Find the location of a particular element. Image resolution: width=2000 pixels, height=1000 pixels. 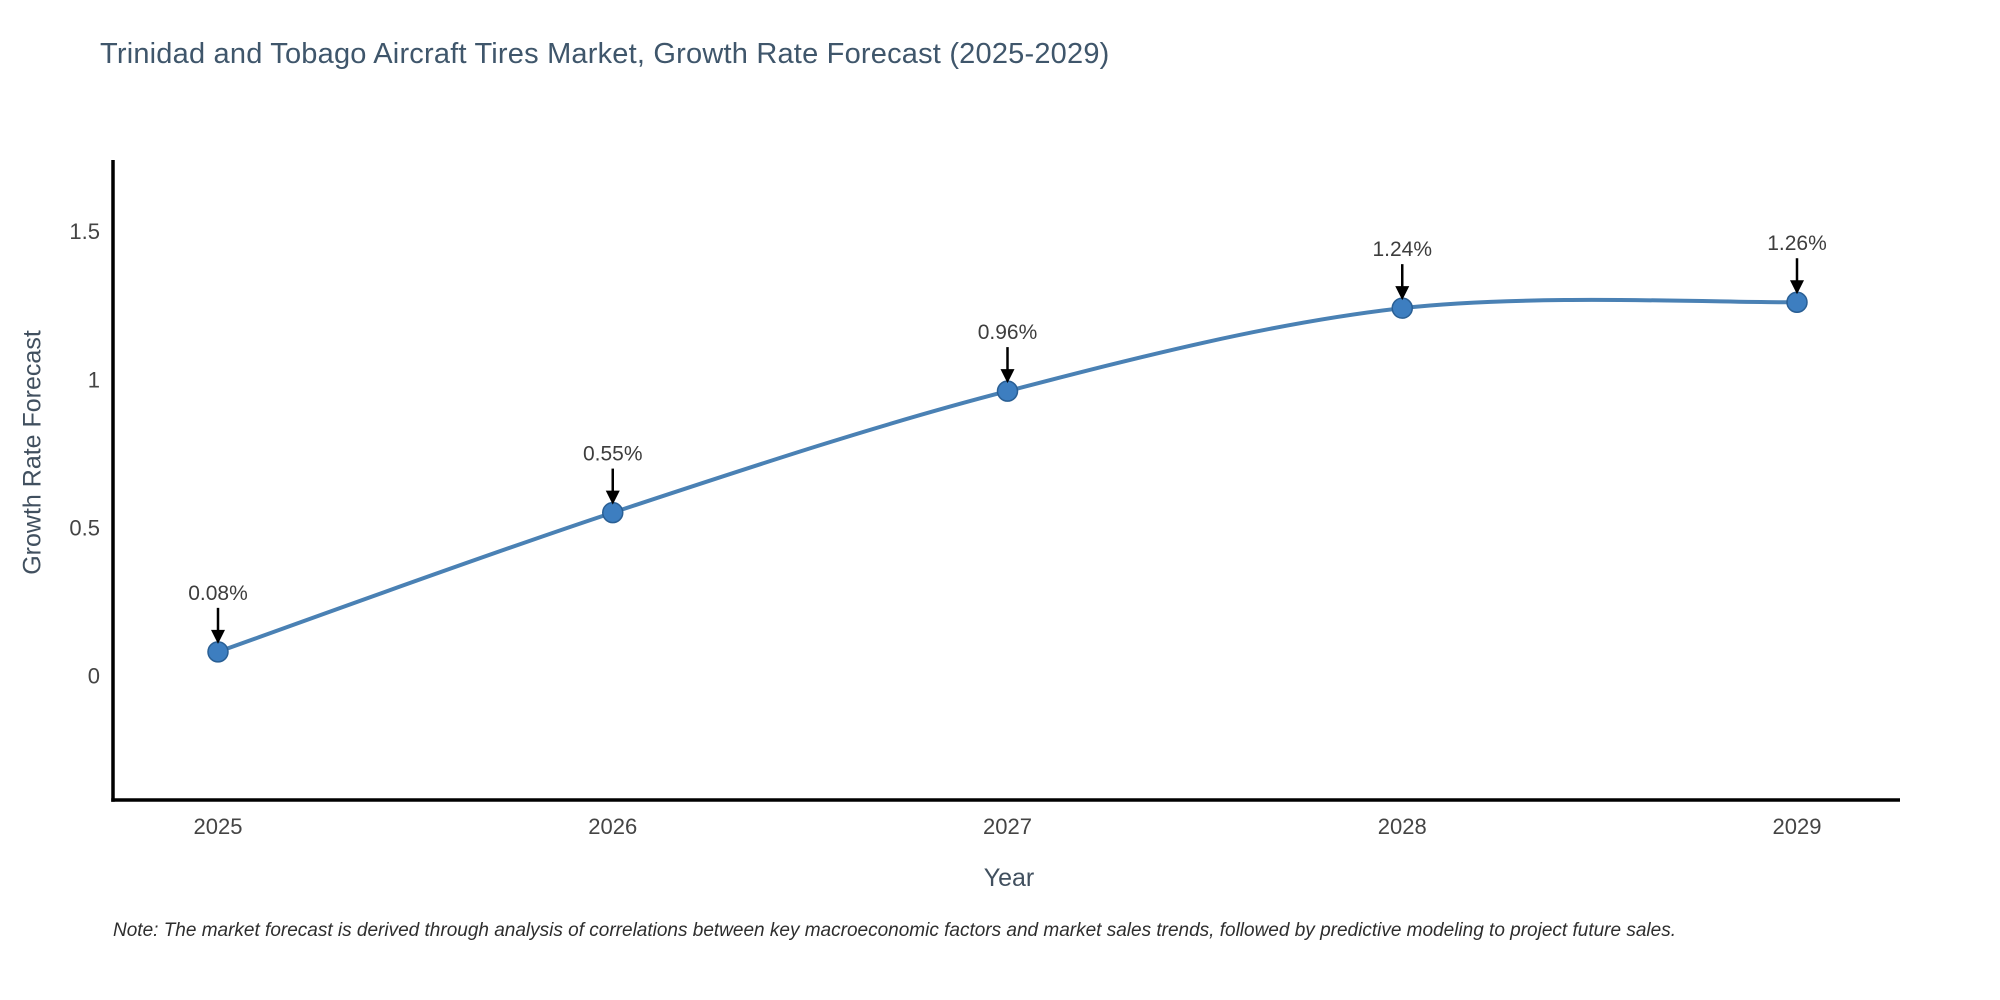

point-value-label: 0.96% is located at coordinates (1008, 332).